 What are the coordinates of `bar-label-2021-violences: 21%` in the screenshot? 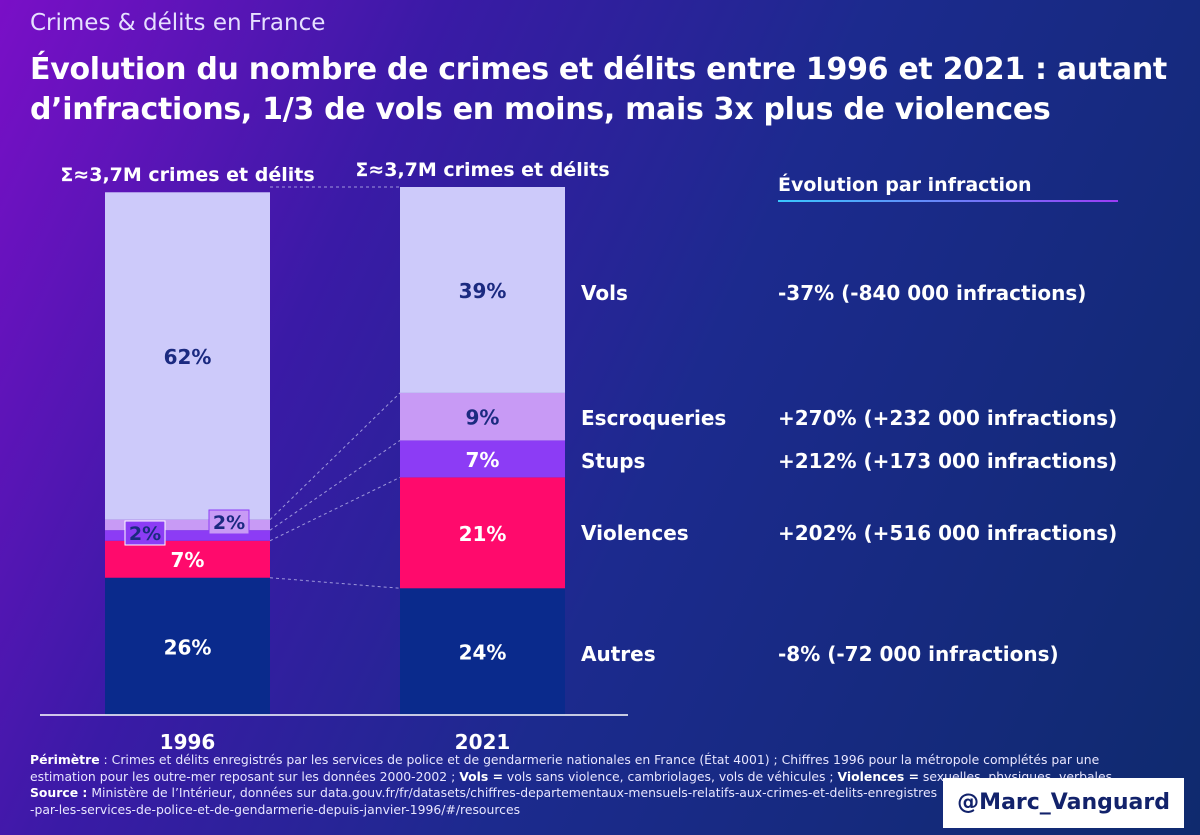 It's located at (483, 534).